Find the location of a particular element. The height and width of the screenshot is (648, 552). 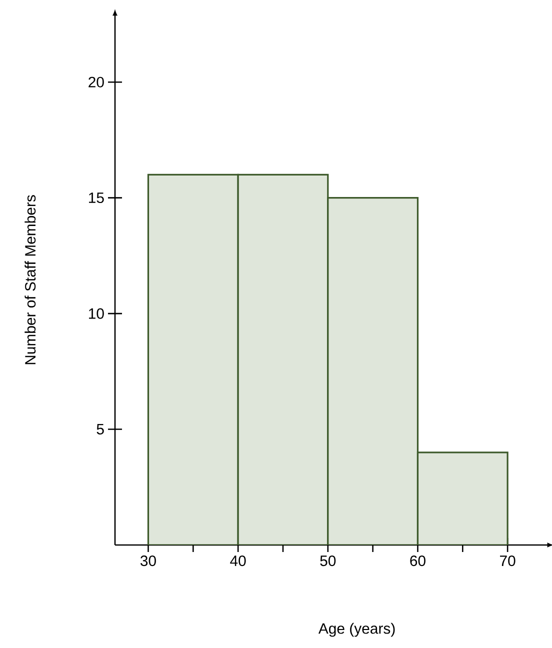

y-tick-label: 20 is located at coordinates (96, 82).